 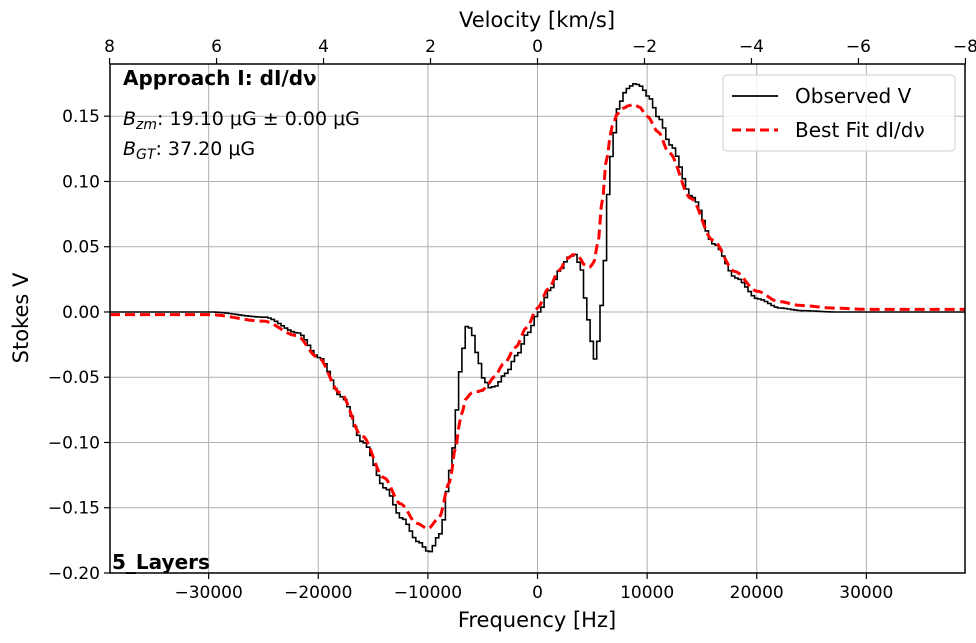 I want to click on top-tick-label: 4, so click(x=323, y=47).